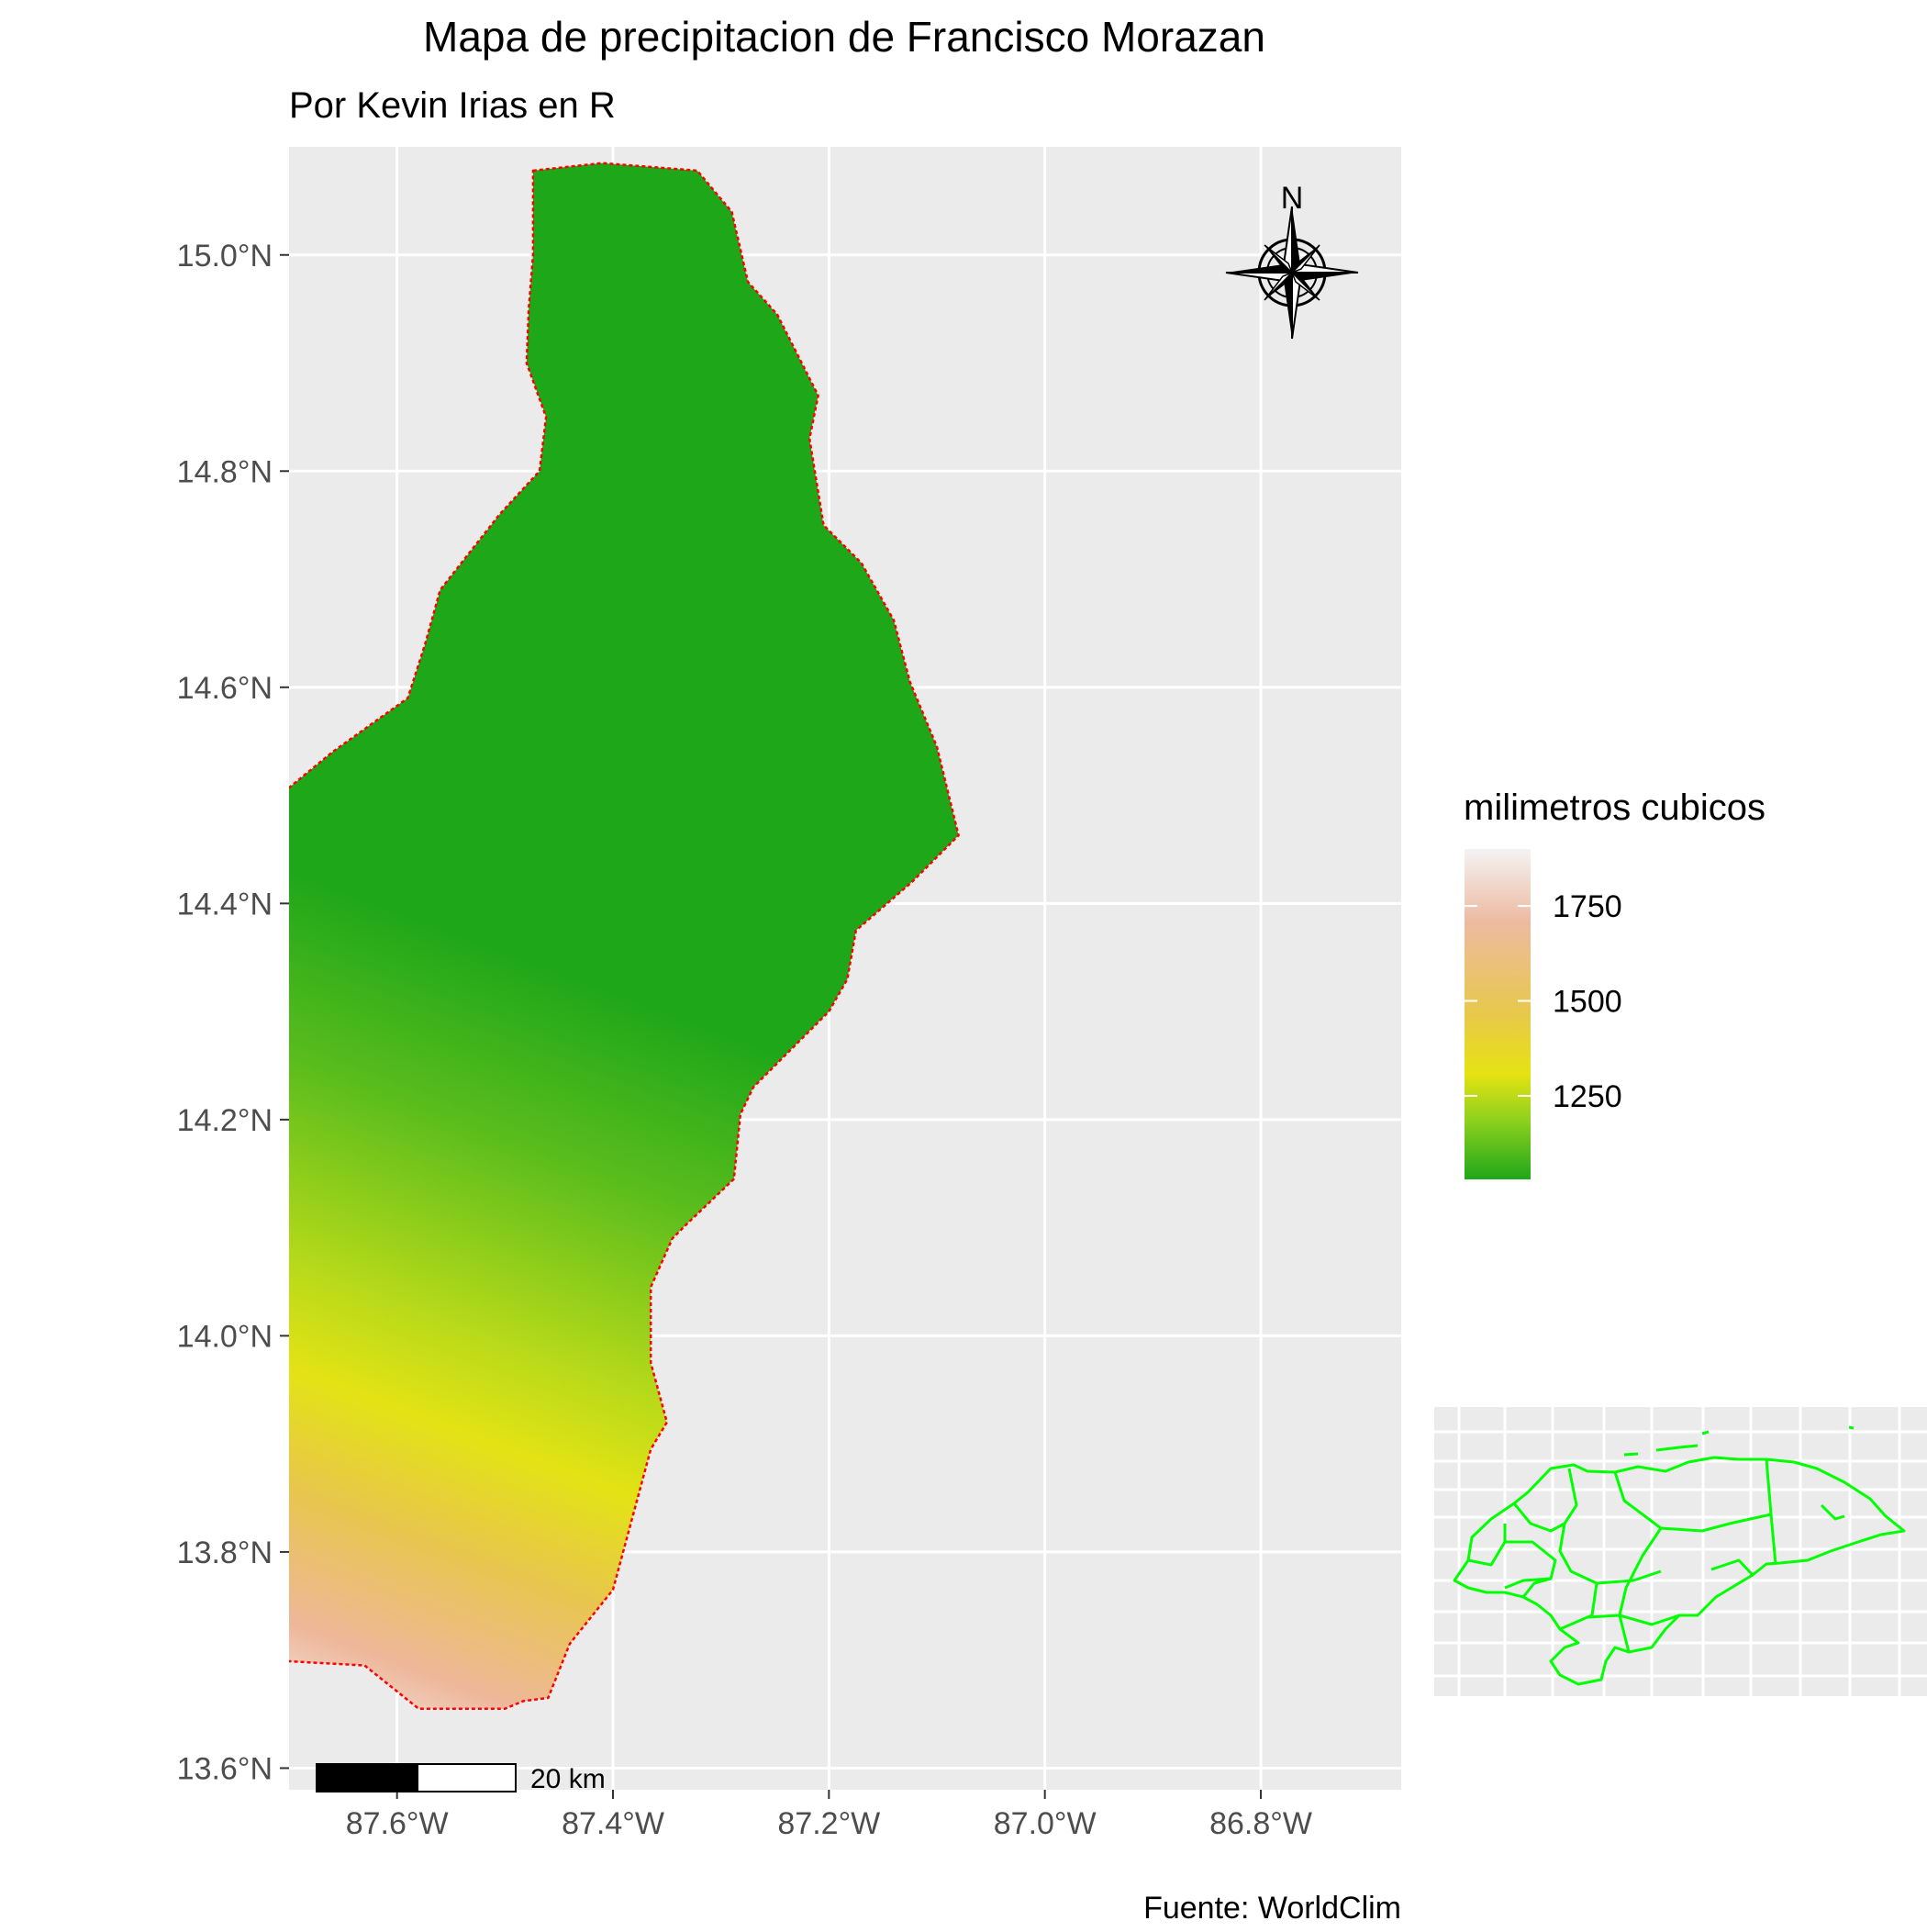 This screenshot has width=1927, height=1932. I want to click on legend-title: milimetros cubicos, so click(1614, 807).